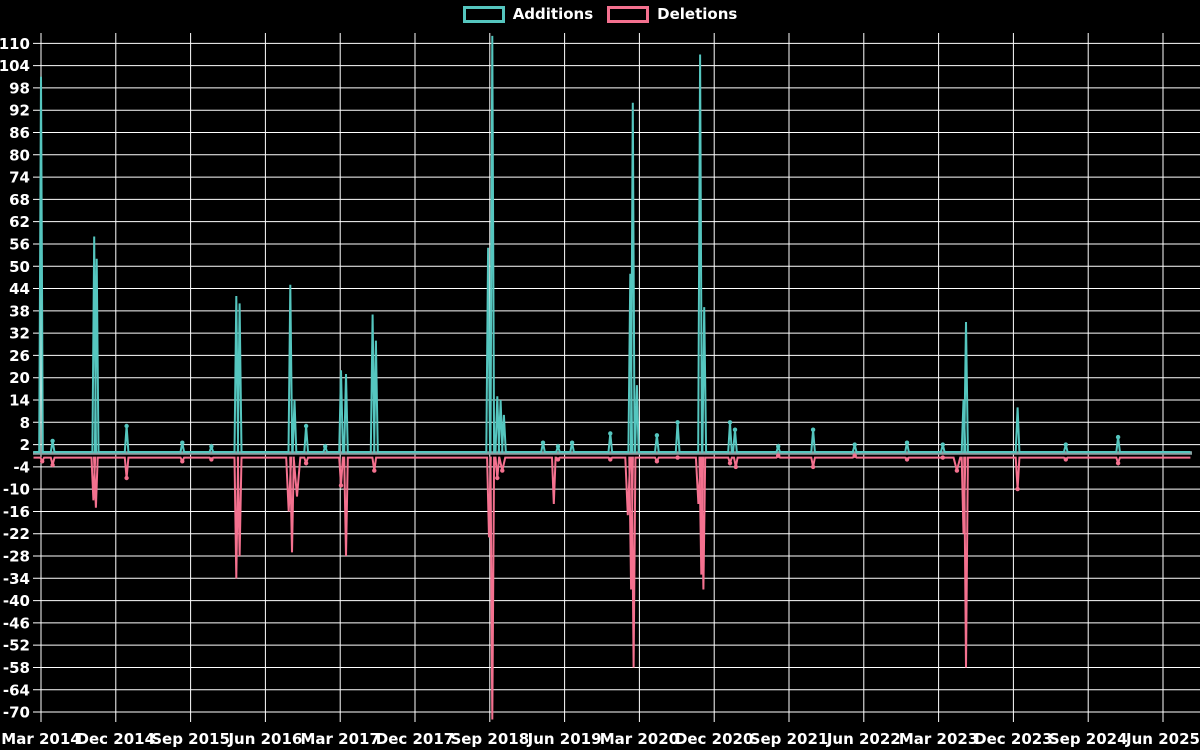  I want to click on x-tick-label: Dec 2014, so click(116, 739).